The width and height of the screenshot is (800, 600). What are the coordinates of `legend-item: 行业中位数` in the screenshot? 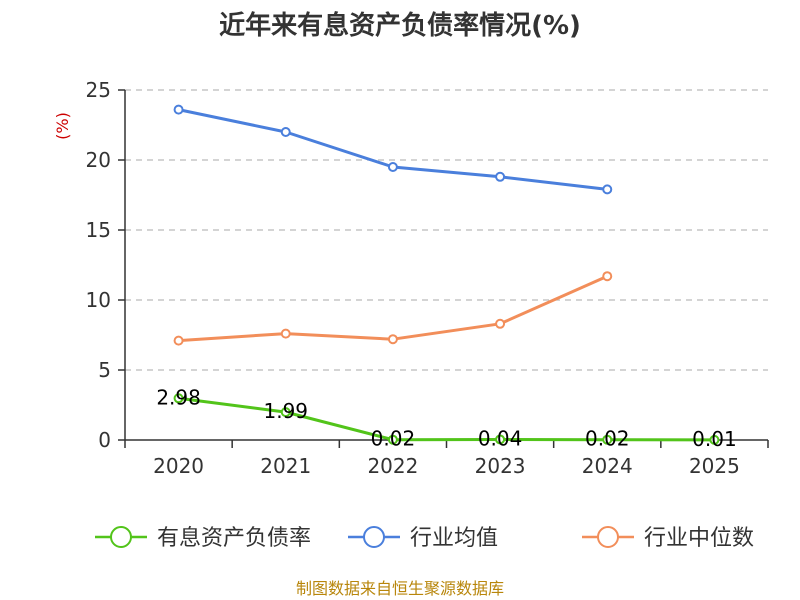 It's located at (668, 538).